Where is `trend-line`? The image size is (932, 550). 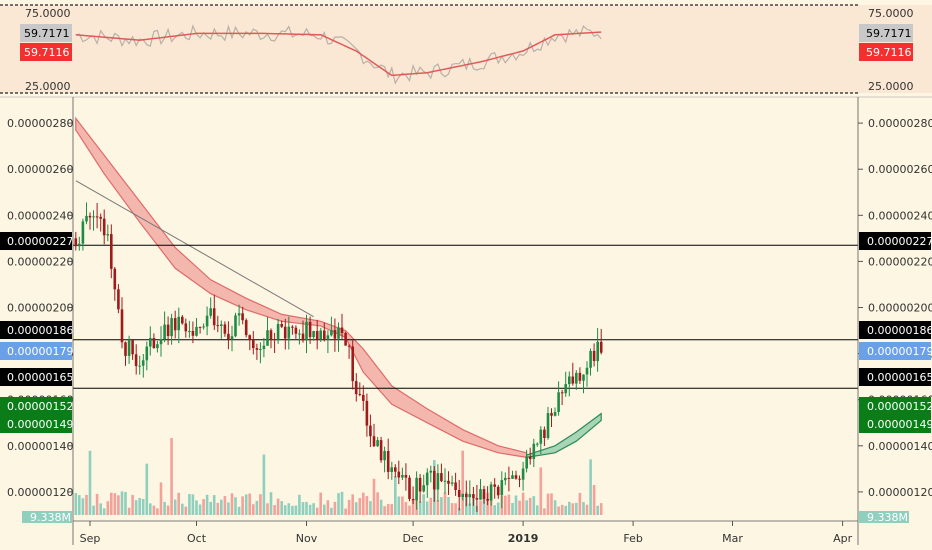 trend-line is located at coordinates (194, 249).